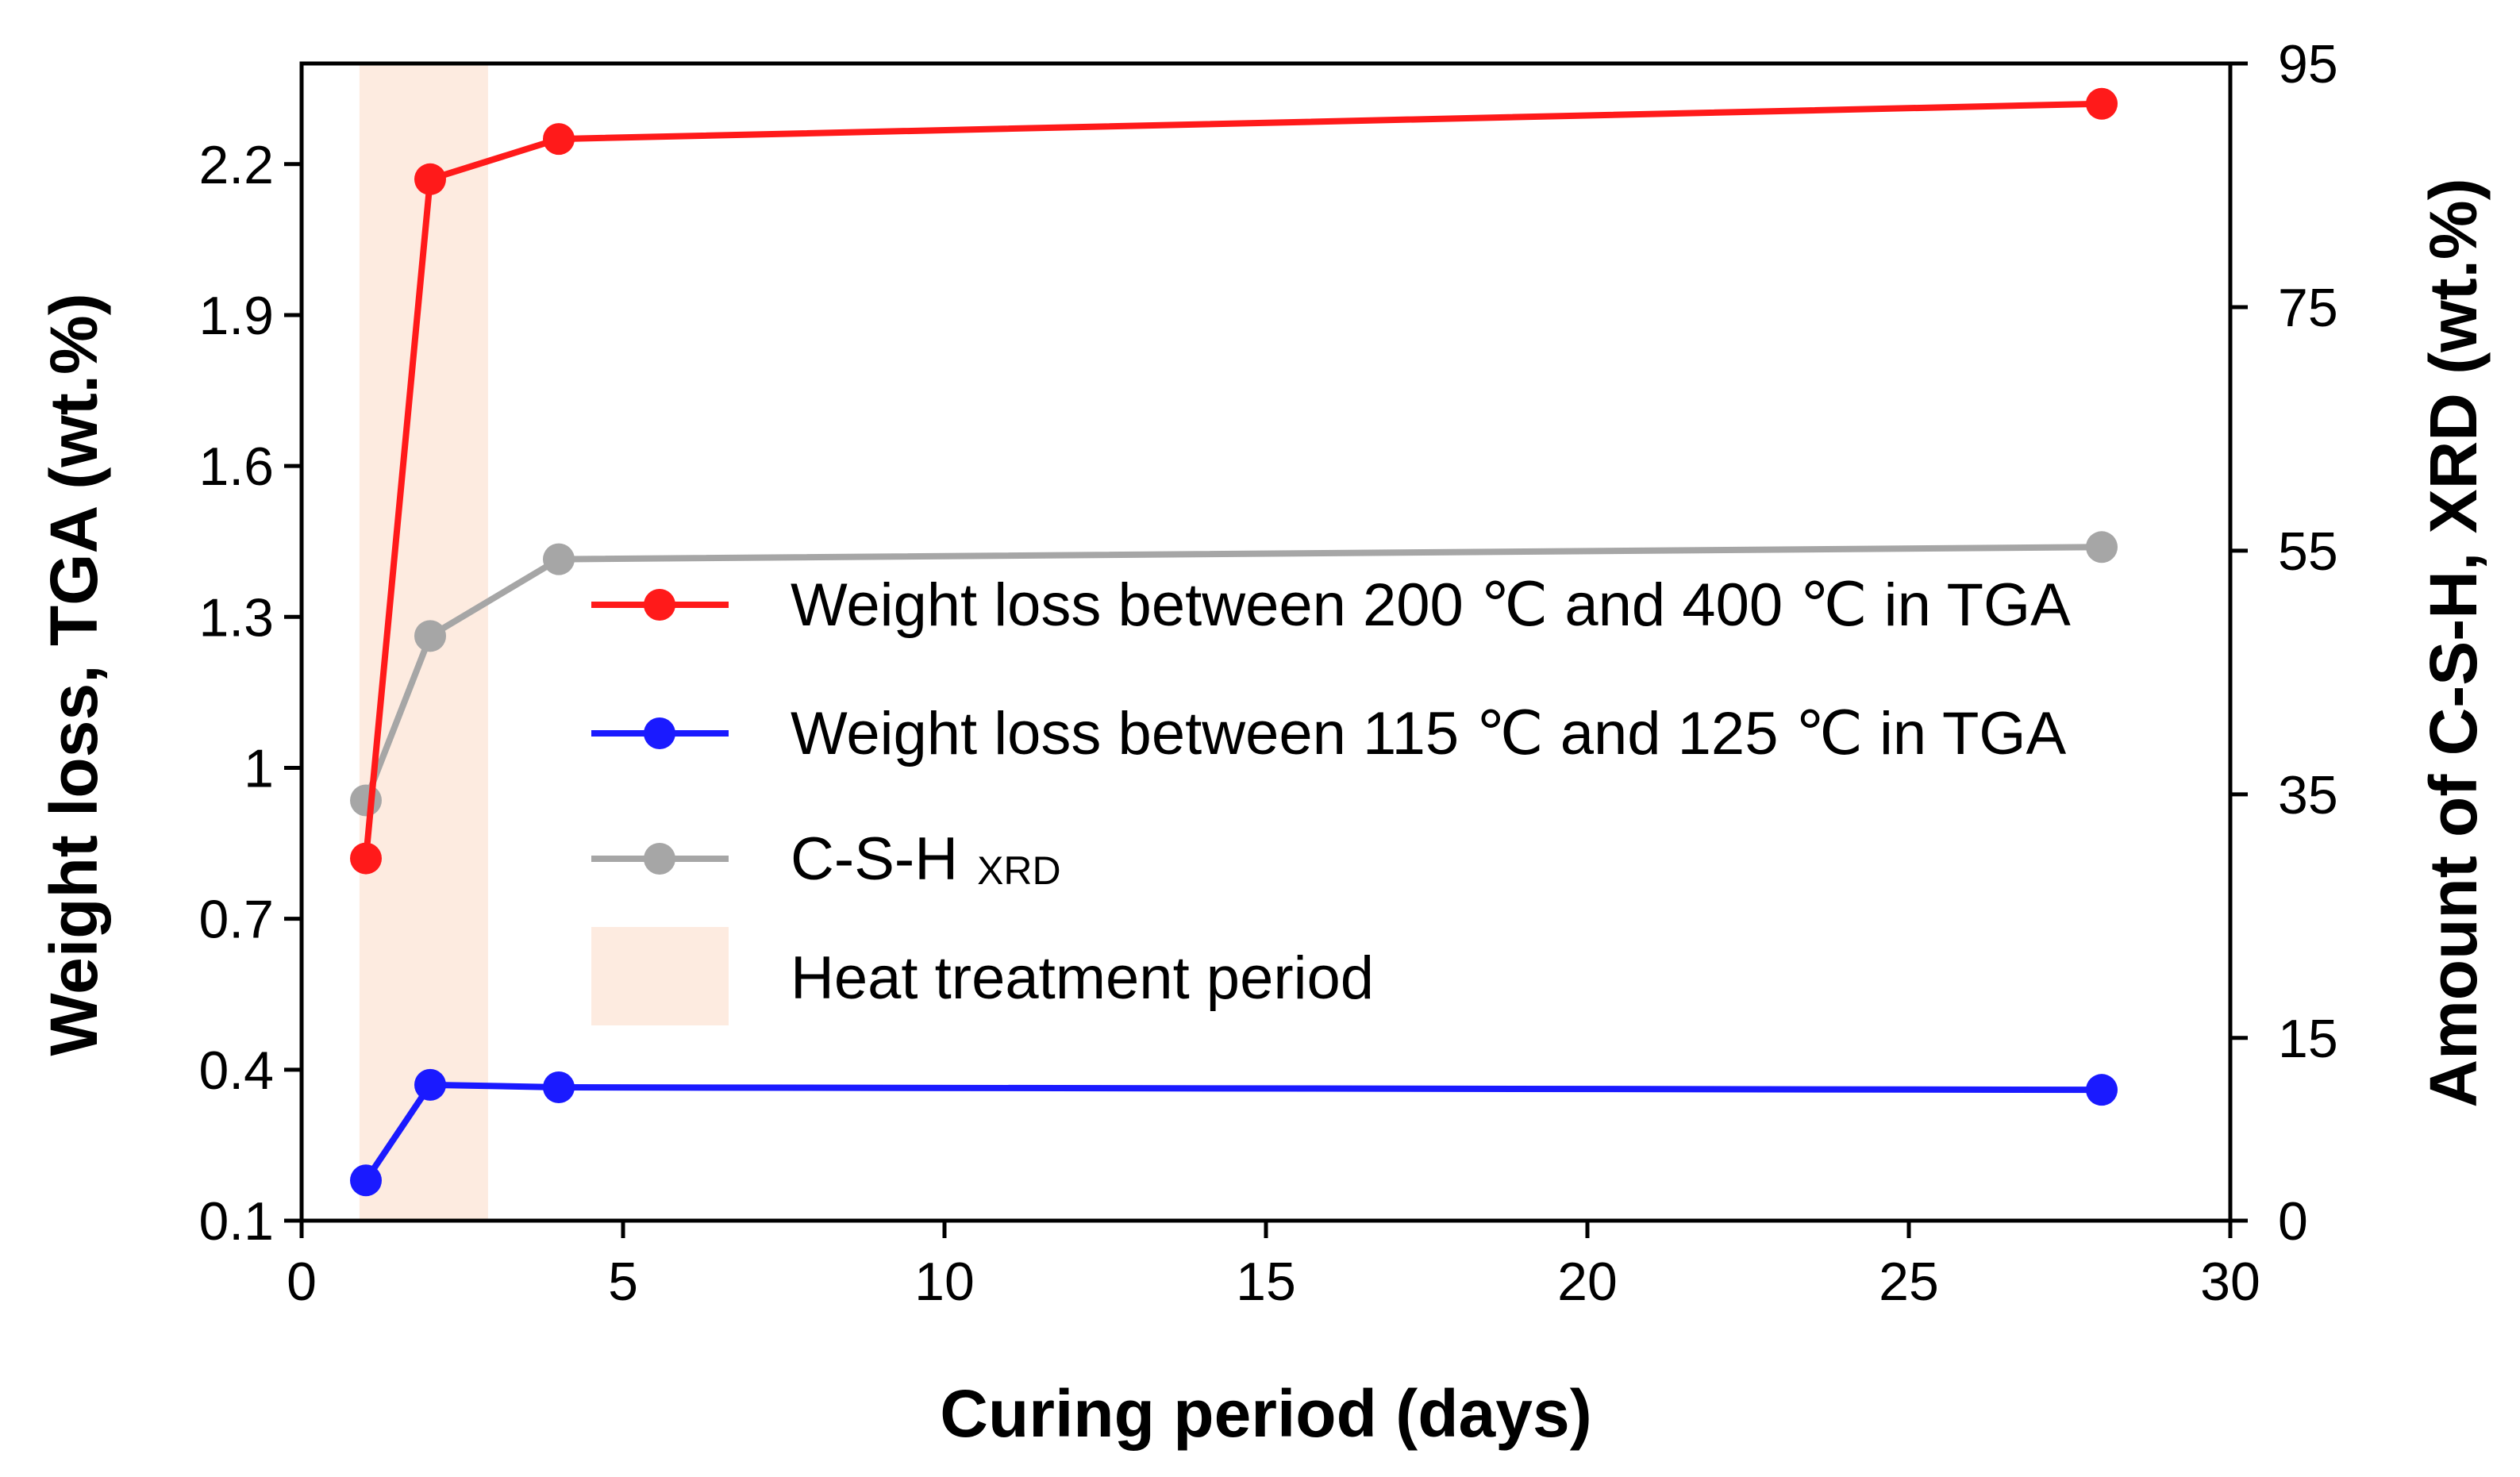  Describe the element at coordinates (874, 859) in the screenshot. I see `legend-gray-label-main: C-S-H` at that location.